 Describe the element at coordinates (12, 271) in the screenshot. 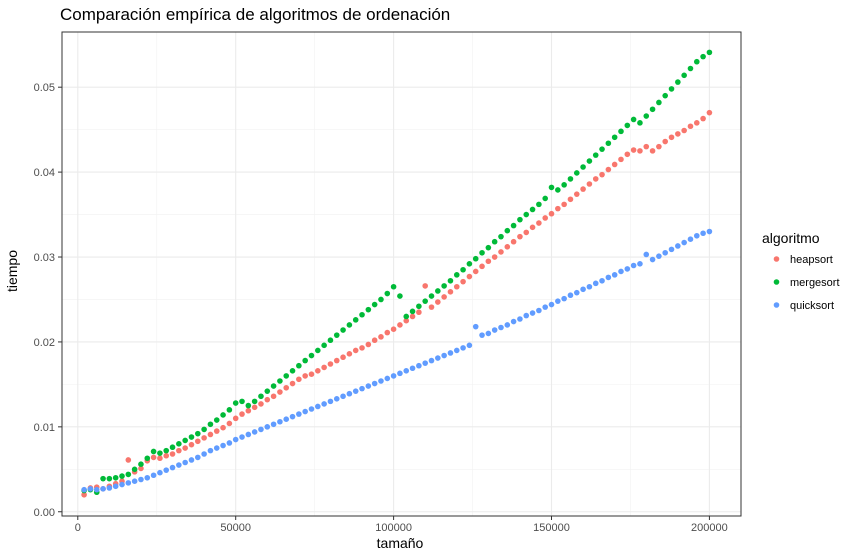

I see `y-axis-title: tiempo` at that location.